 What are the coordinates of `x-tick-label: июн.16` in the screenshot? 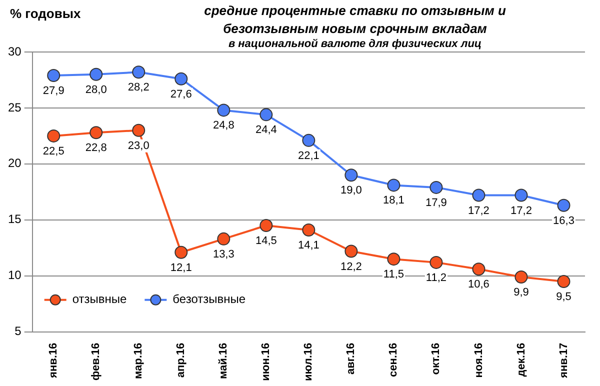 It's located at (266, 361).